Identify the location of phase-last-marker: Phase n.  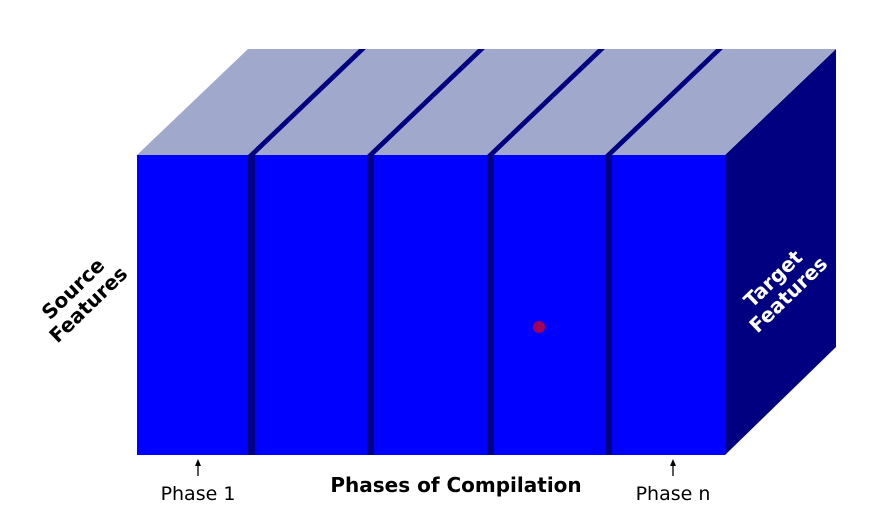
(673, 482).